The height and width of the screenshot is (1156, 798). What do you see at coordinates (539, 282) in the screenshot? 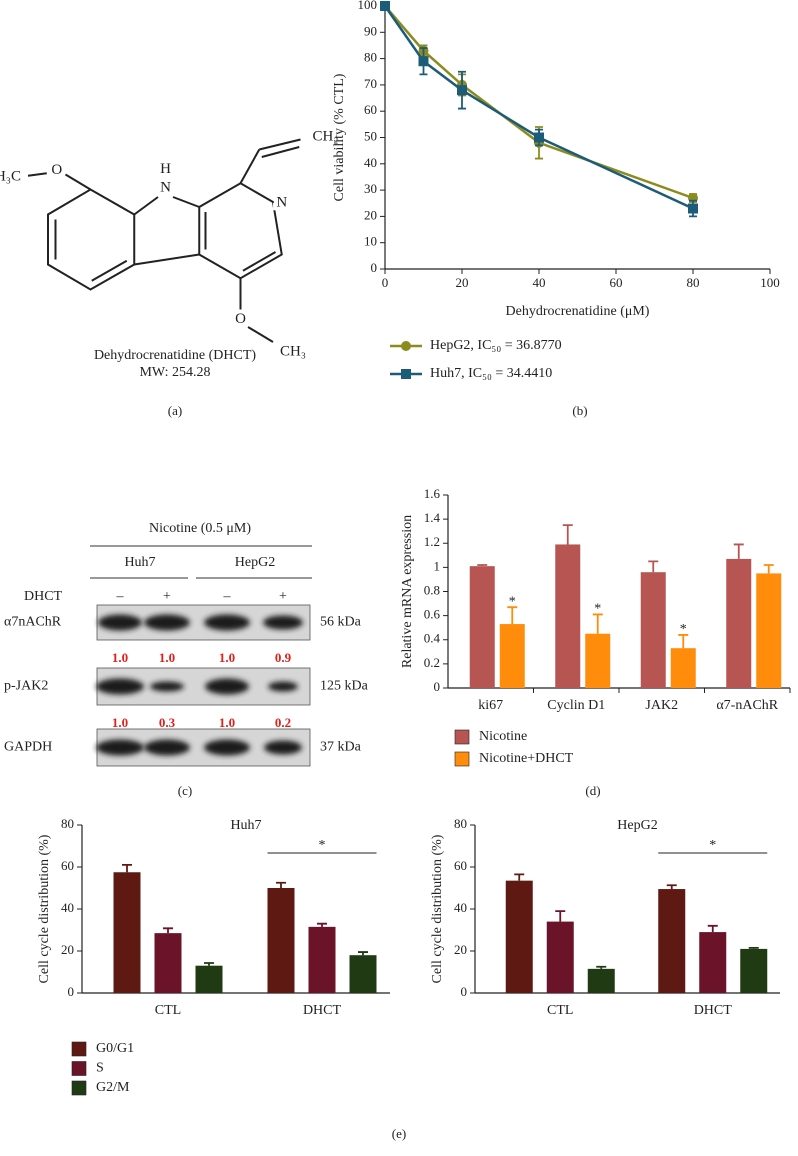
I see `x-tick-label: 40` at bounding box center [539, 282].